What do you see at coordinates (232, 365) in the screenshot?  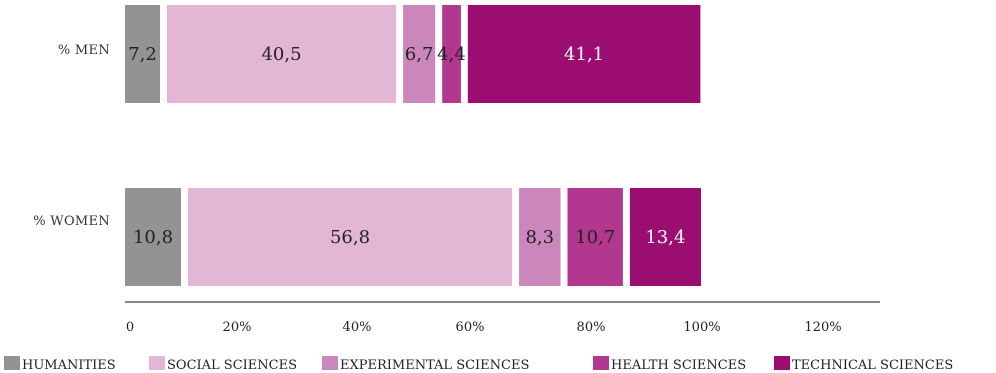 I see `legend-label: SOCIAL SCIENCES` at bounding box center [232, 365].